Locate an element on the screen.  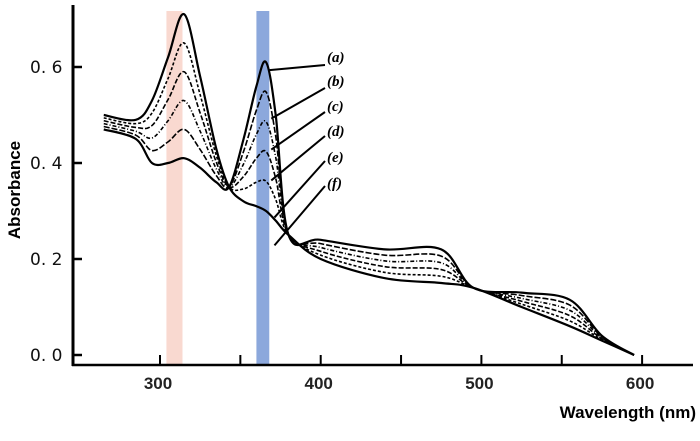
y-tick-label: 0. 6 is located at coordinates (46, 68).